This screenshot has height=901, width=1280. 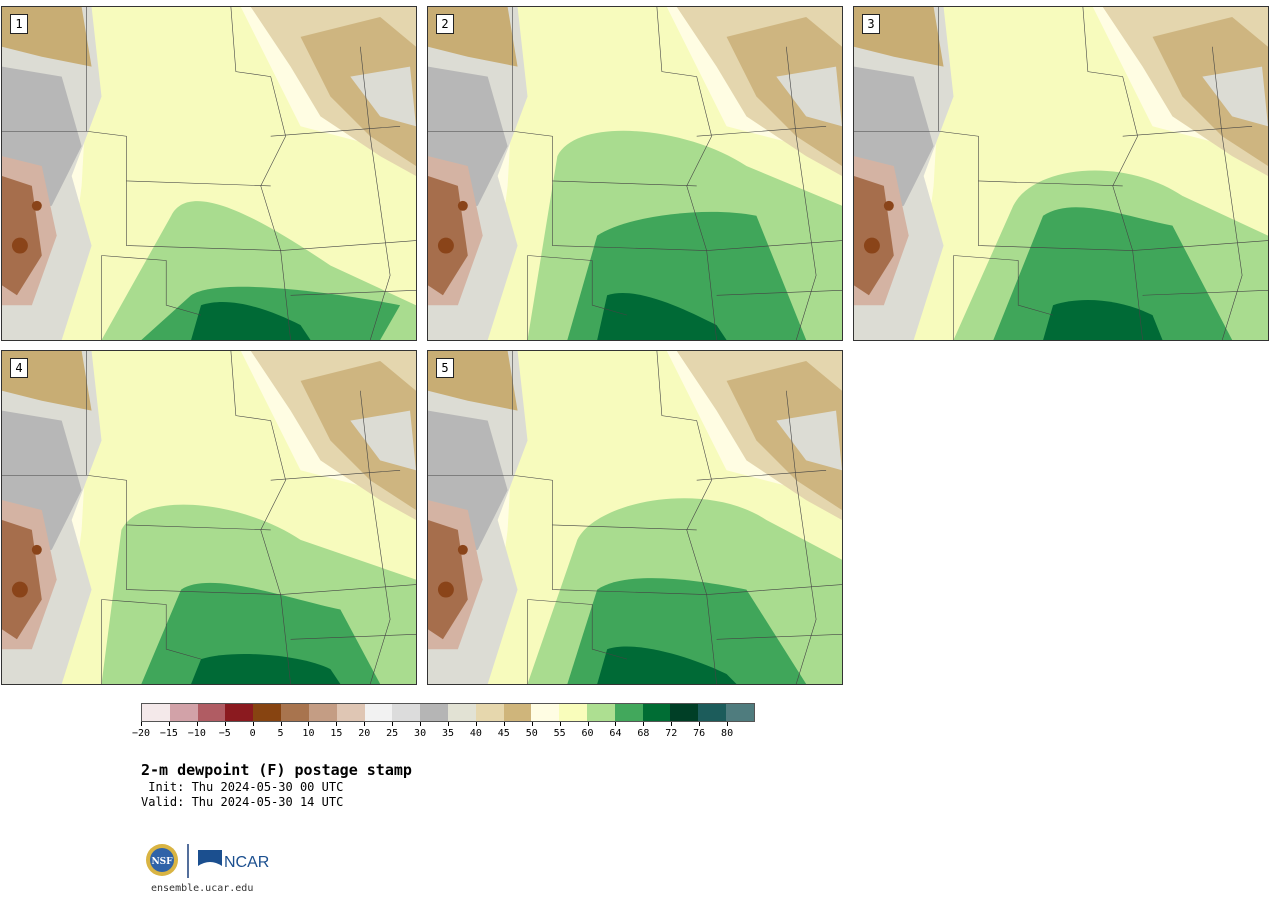 I want to click on valid-time: Valid: Thu 2024-05-30 14 UTC, so click(x=242, y=802).